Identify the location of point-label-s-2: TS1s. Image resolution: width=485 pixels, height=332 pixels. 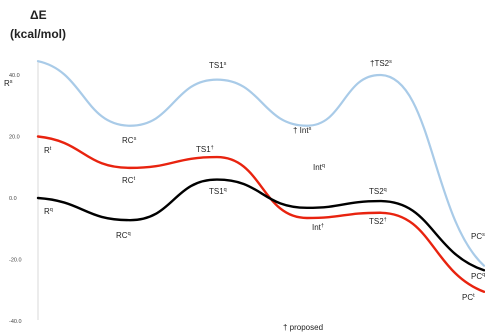
(218, 65).